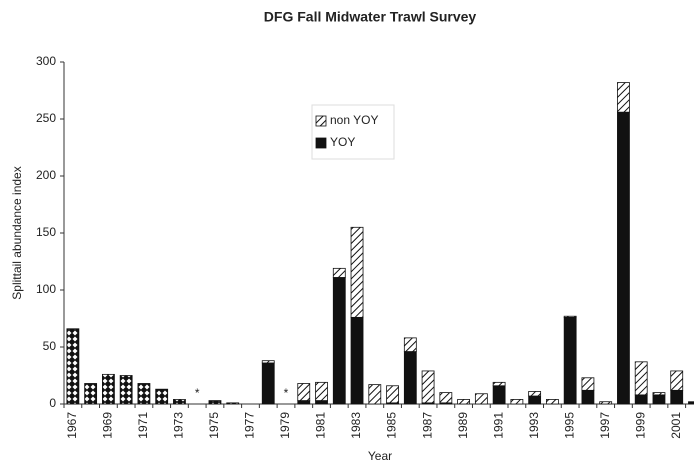  What do you see at coordinates (108, 425) in the screenshot?
I see `x-tick-label: 1969` at bounding box center [108, 425].